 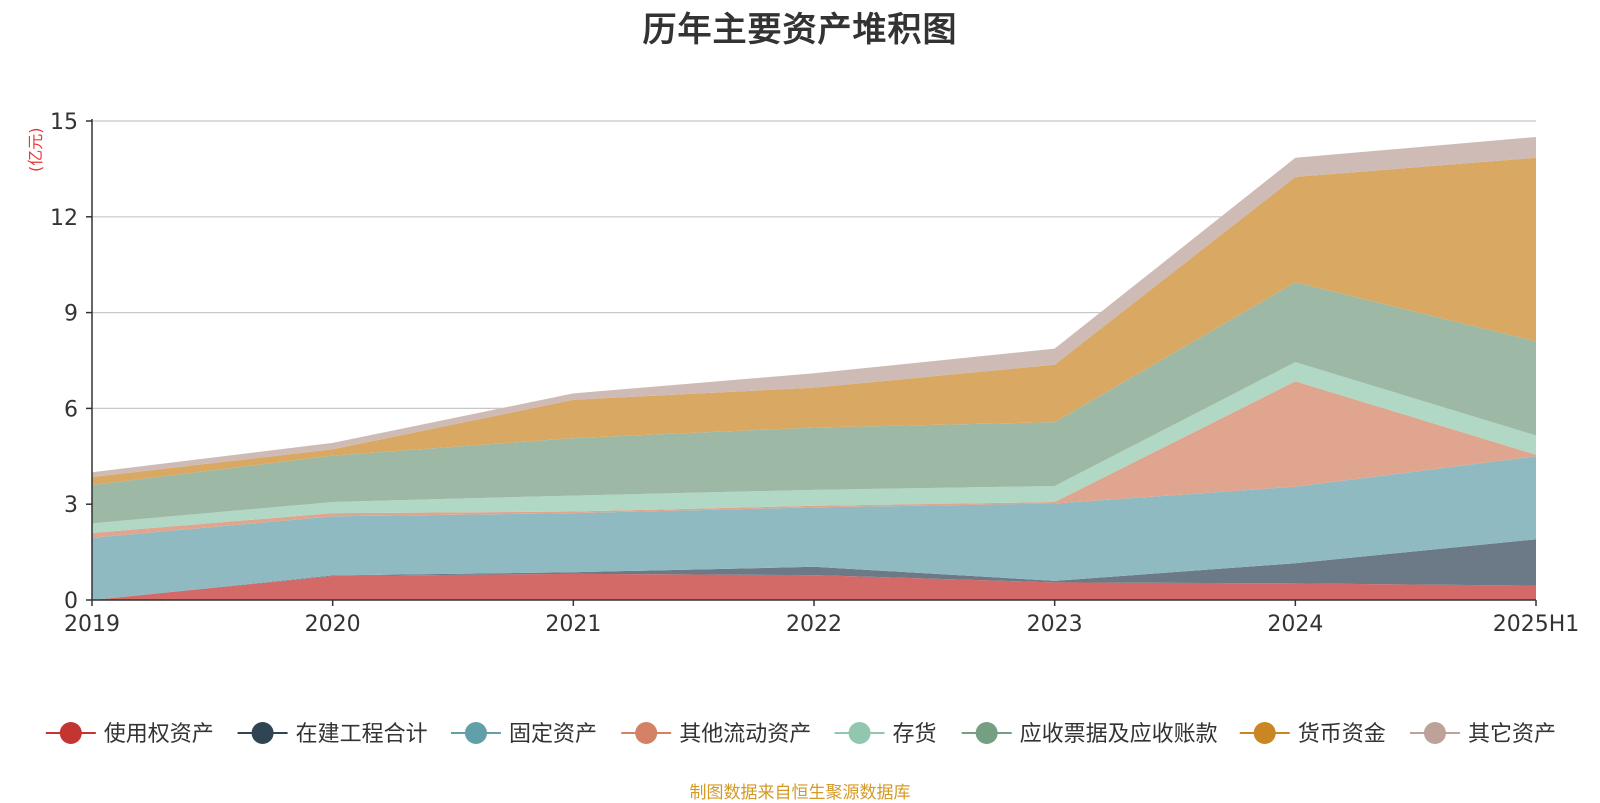 I want to click on legend-label: 其它资产, so click(x=1512, y=734).